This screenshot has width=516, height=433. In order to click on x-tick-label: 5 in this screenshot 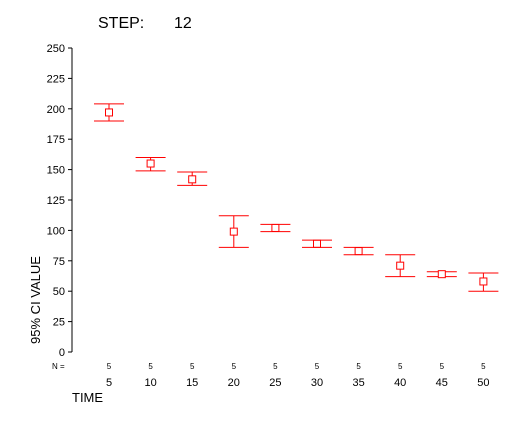, I will do `click(109, 383)`.